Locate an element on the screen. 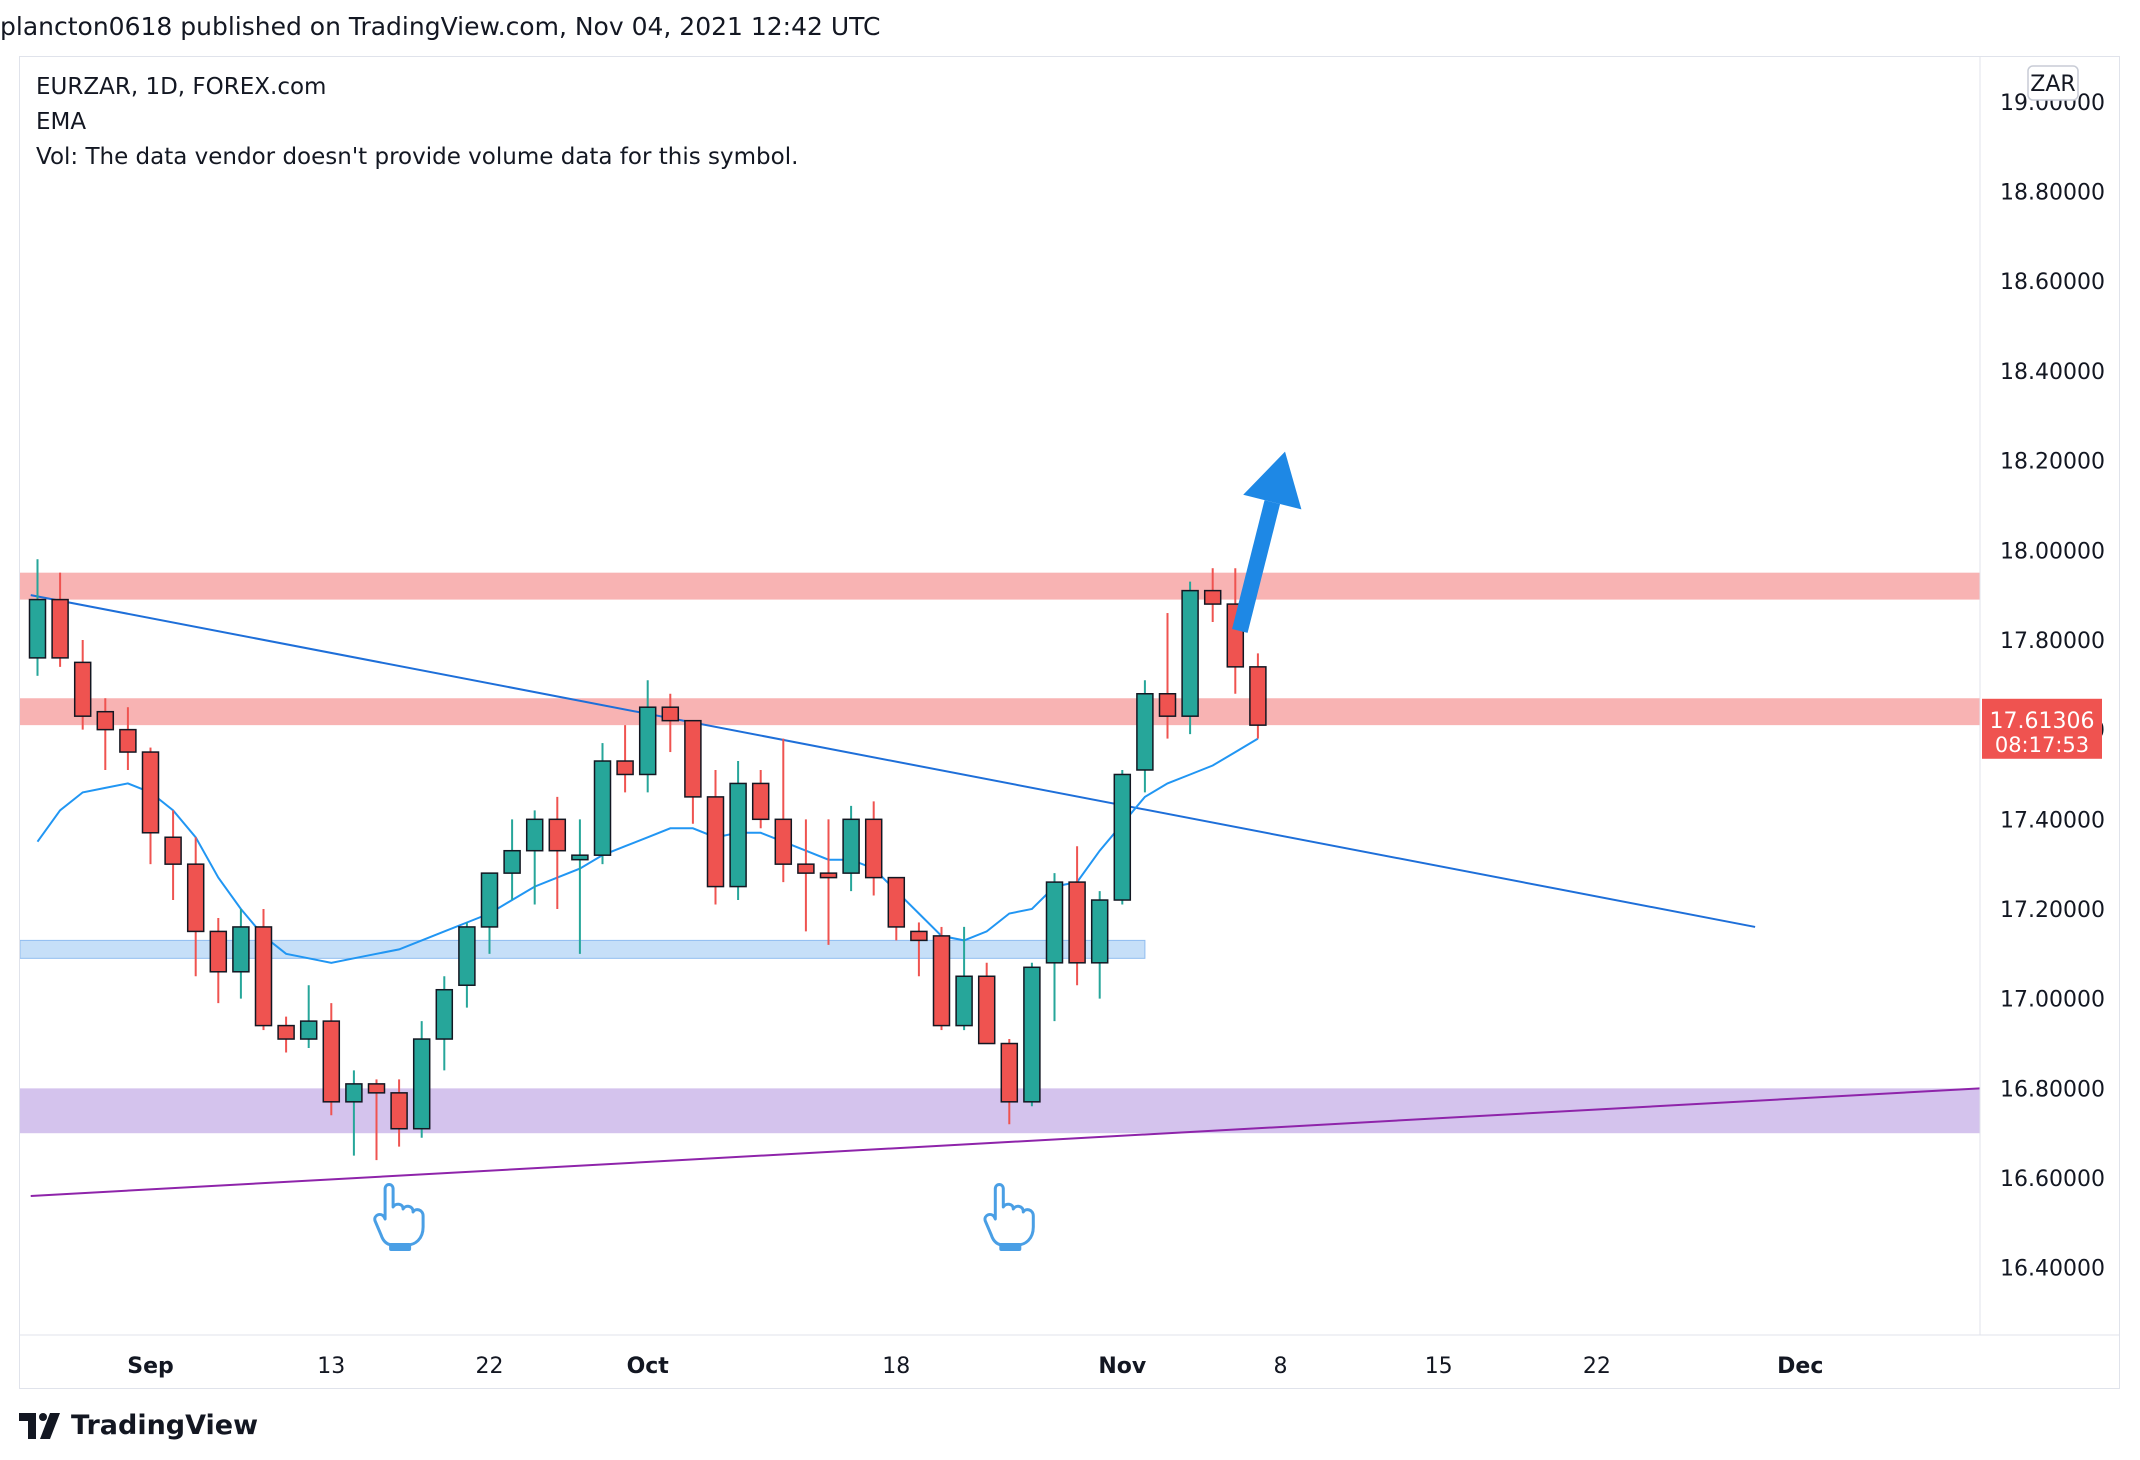  y-tick-label: 16.80000 is located at coordinates (2052, 1089).